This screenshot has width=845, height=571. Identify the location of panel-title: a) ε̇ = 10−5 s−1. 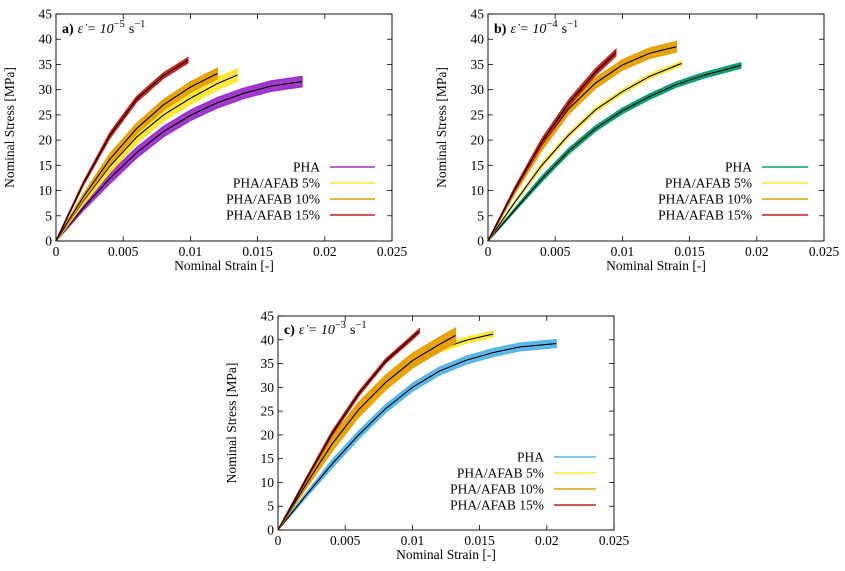
(103, 28).